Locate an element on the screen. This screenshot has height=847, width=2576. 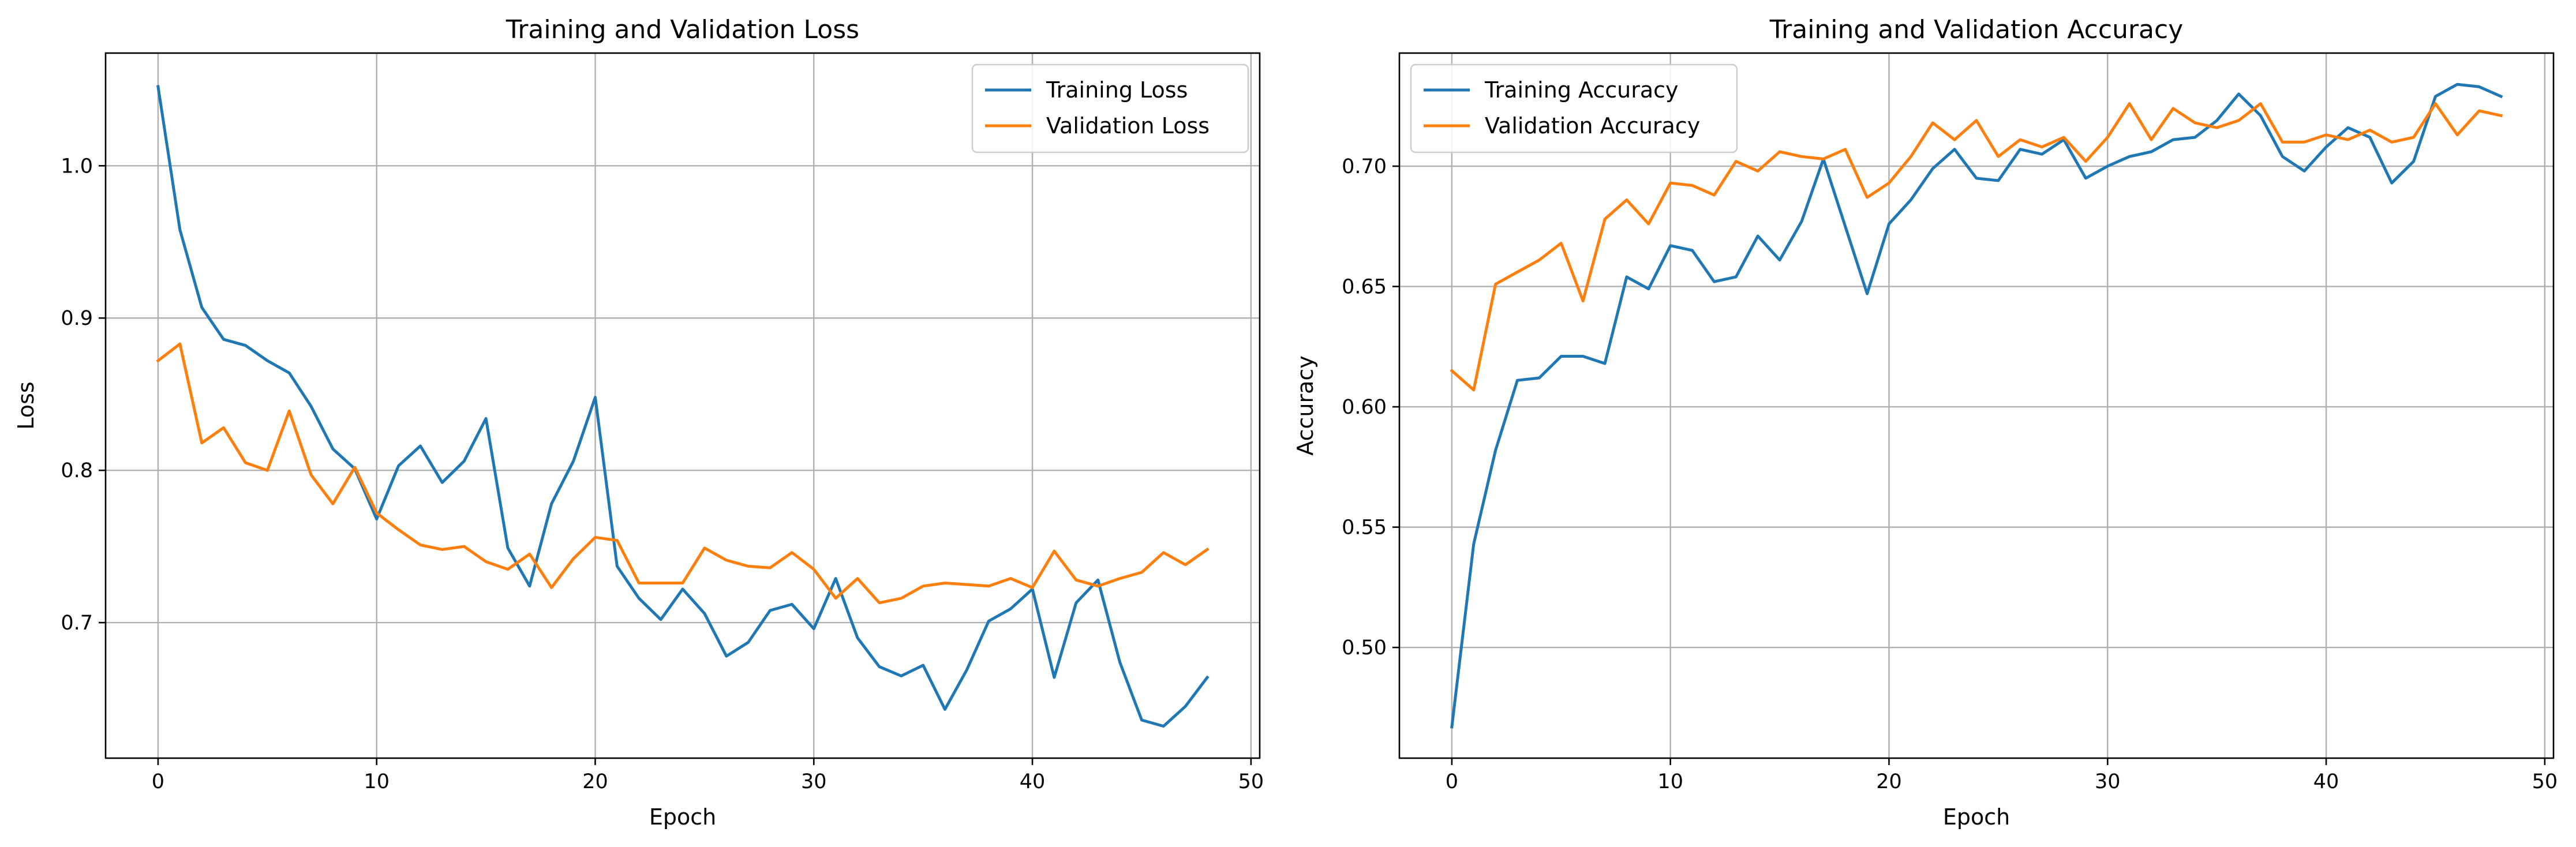
loss-xtick-label-5: 50 is located at coordinates (1251, 782).